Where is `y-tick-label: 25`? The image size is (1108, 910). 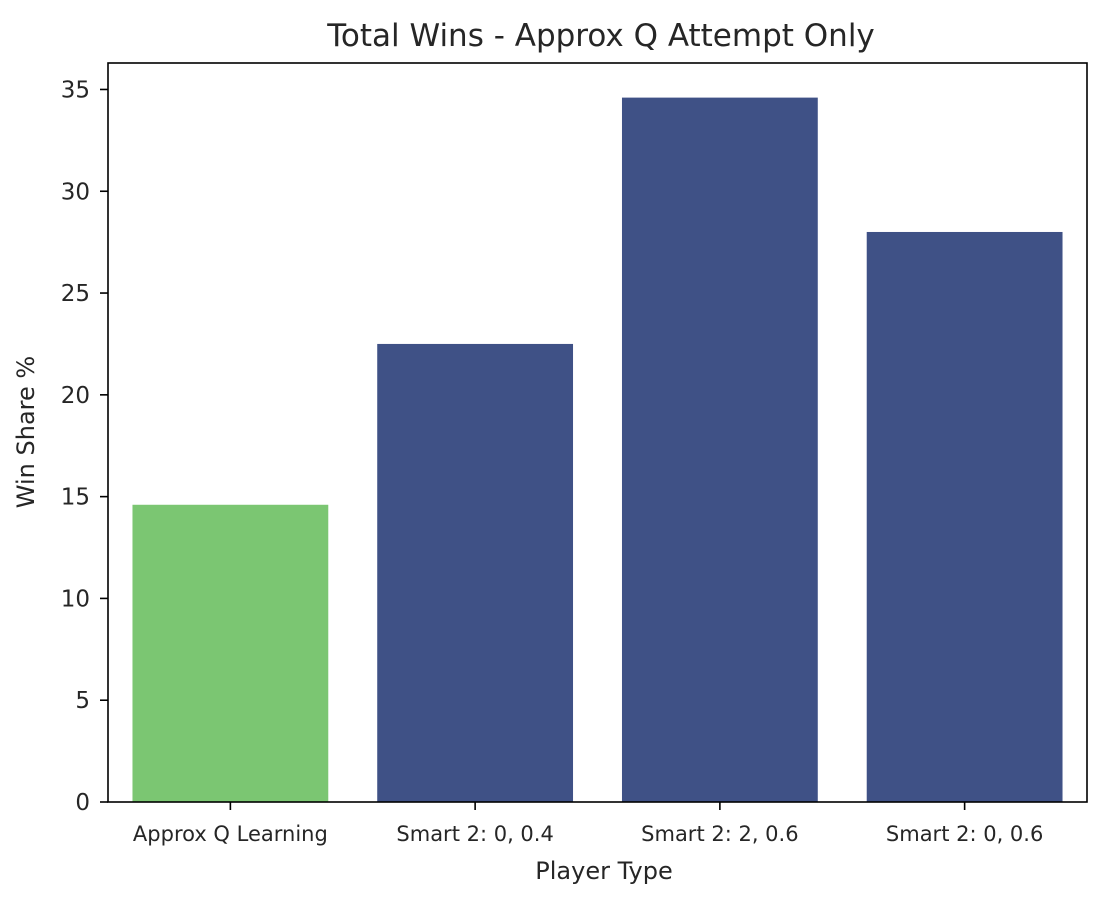
y-tick-label: 25 is located at coordinates (75, 294).